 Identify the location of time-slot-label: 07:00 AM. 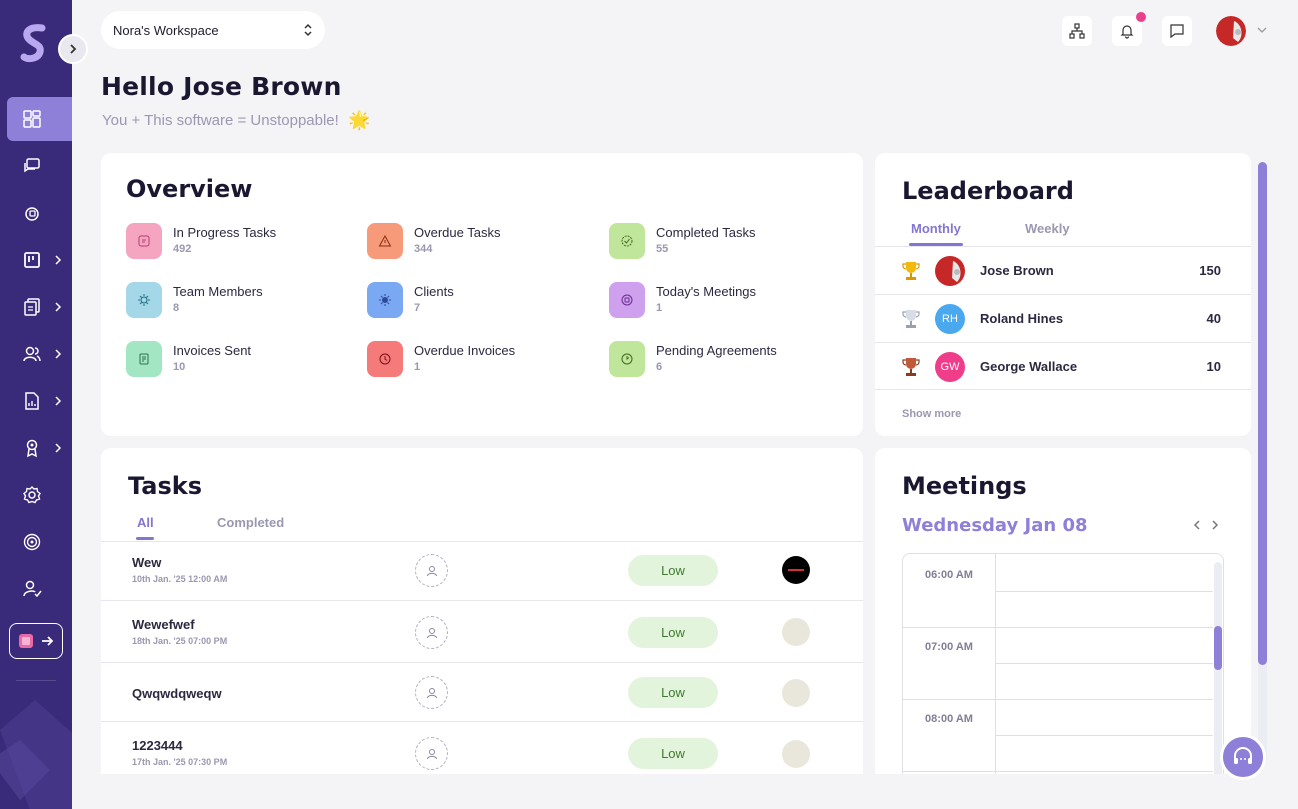
(949, 647).